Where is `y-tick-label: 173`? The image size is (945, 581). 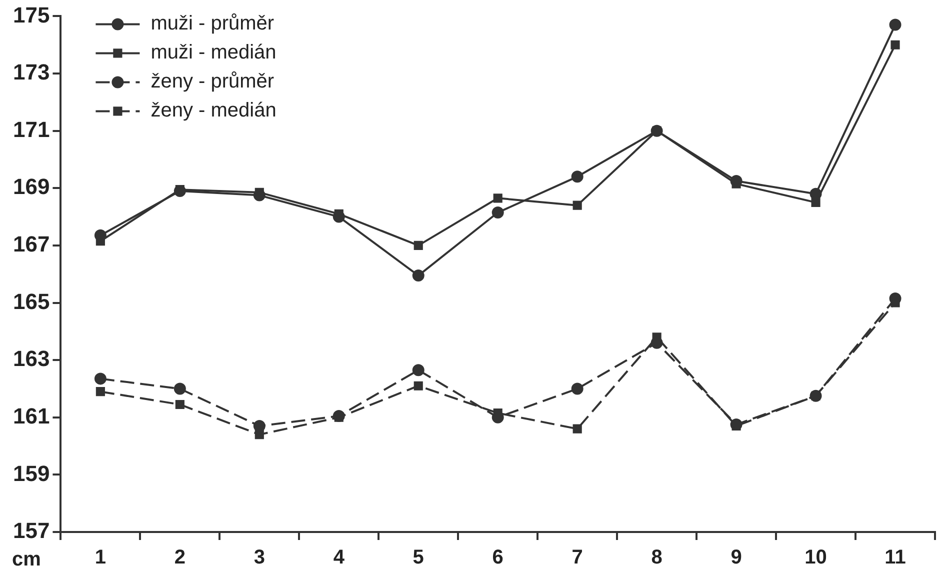 y-tick-label: 173 is located at coordinates (31, 72).